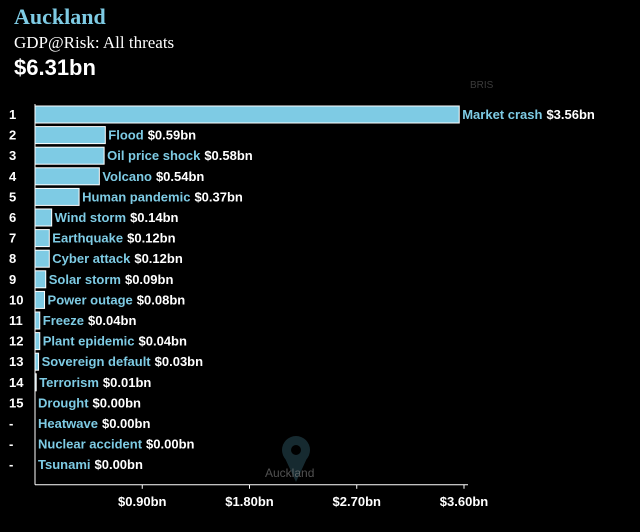 Image resolution: width=640 pixels, height=532 pixels. I want to click on bar-category-name: Freeze, so click(63, 320).